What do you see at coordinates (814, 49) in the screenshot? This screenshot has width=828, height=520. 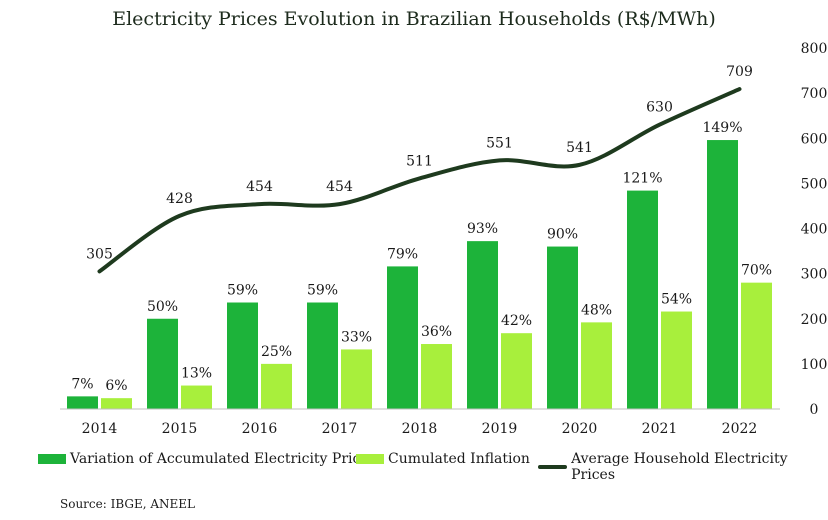 I see `y-tick-800: 800` at bounding box center [814, 49].